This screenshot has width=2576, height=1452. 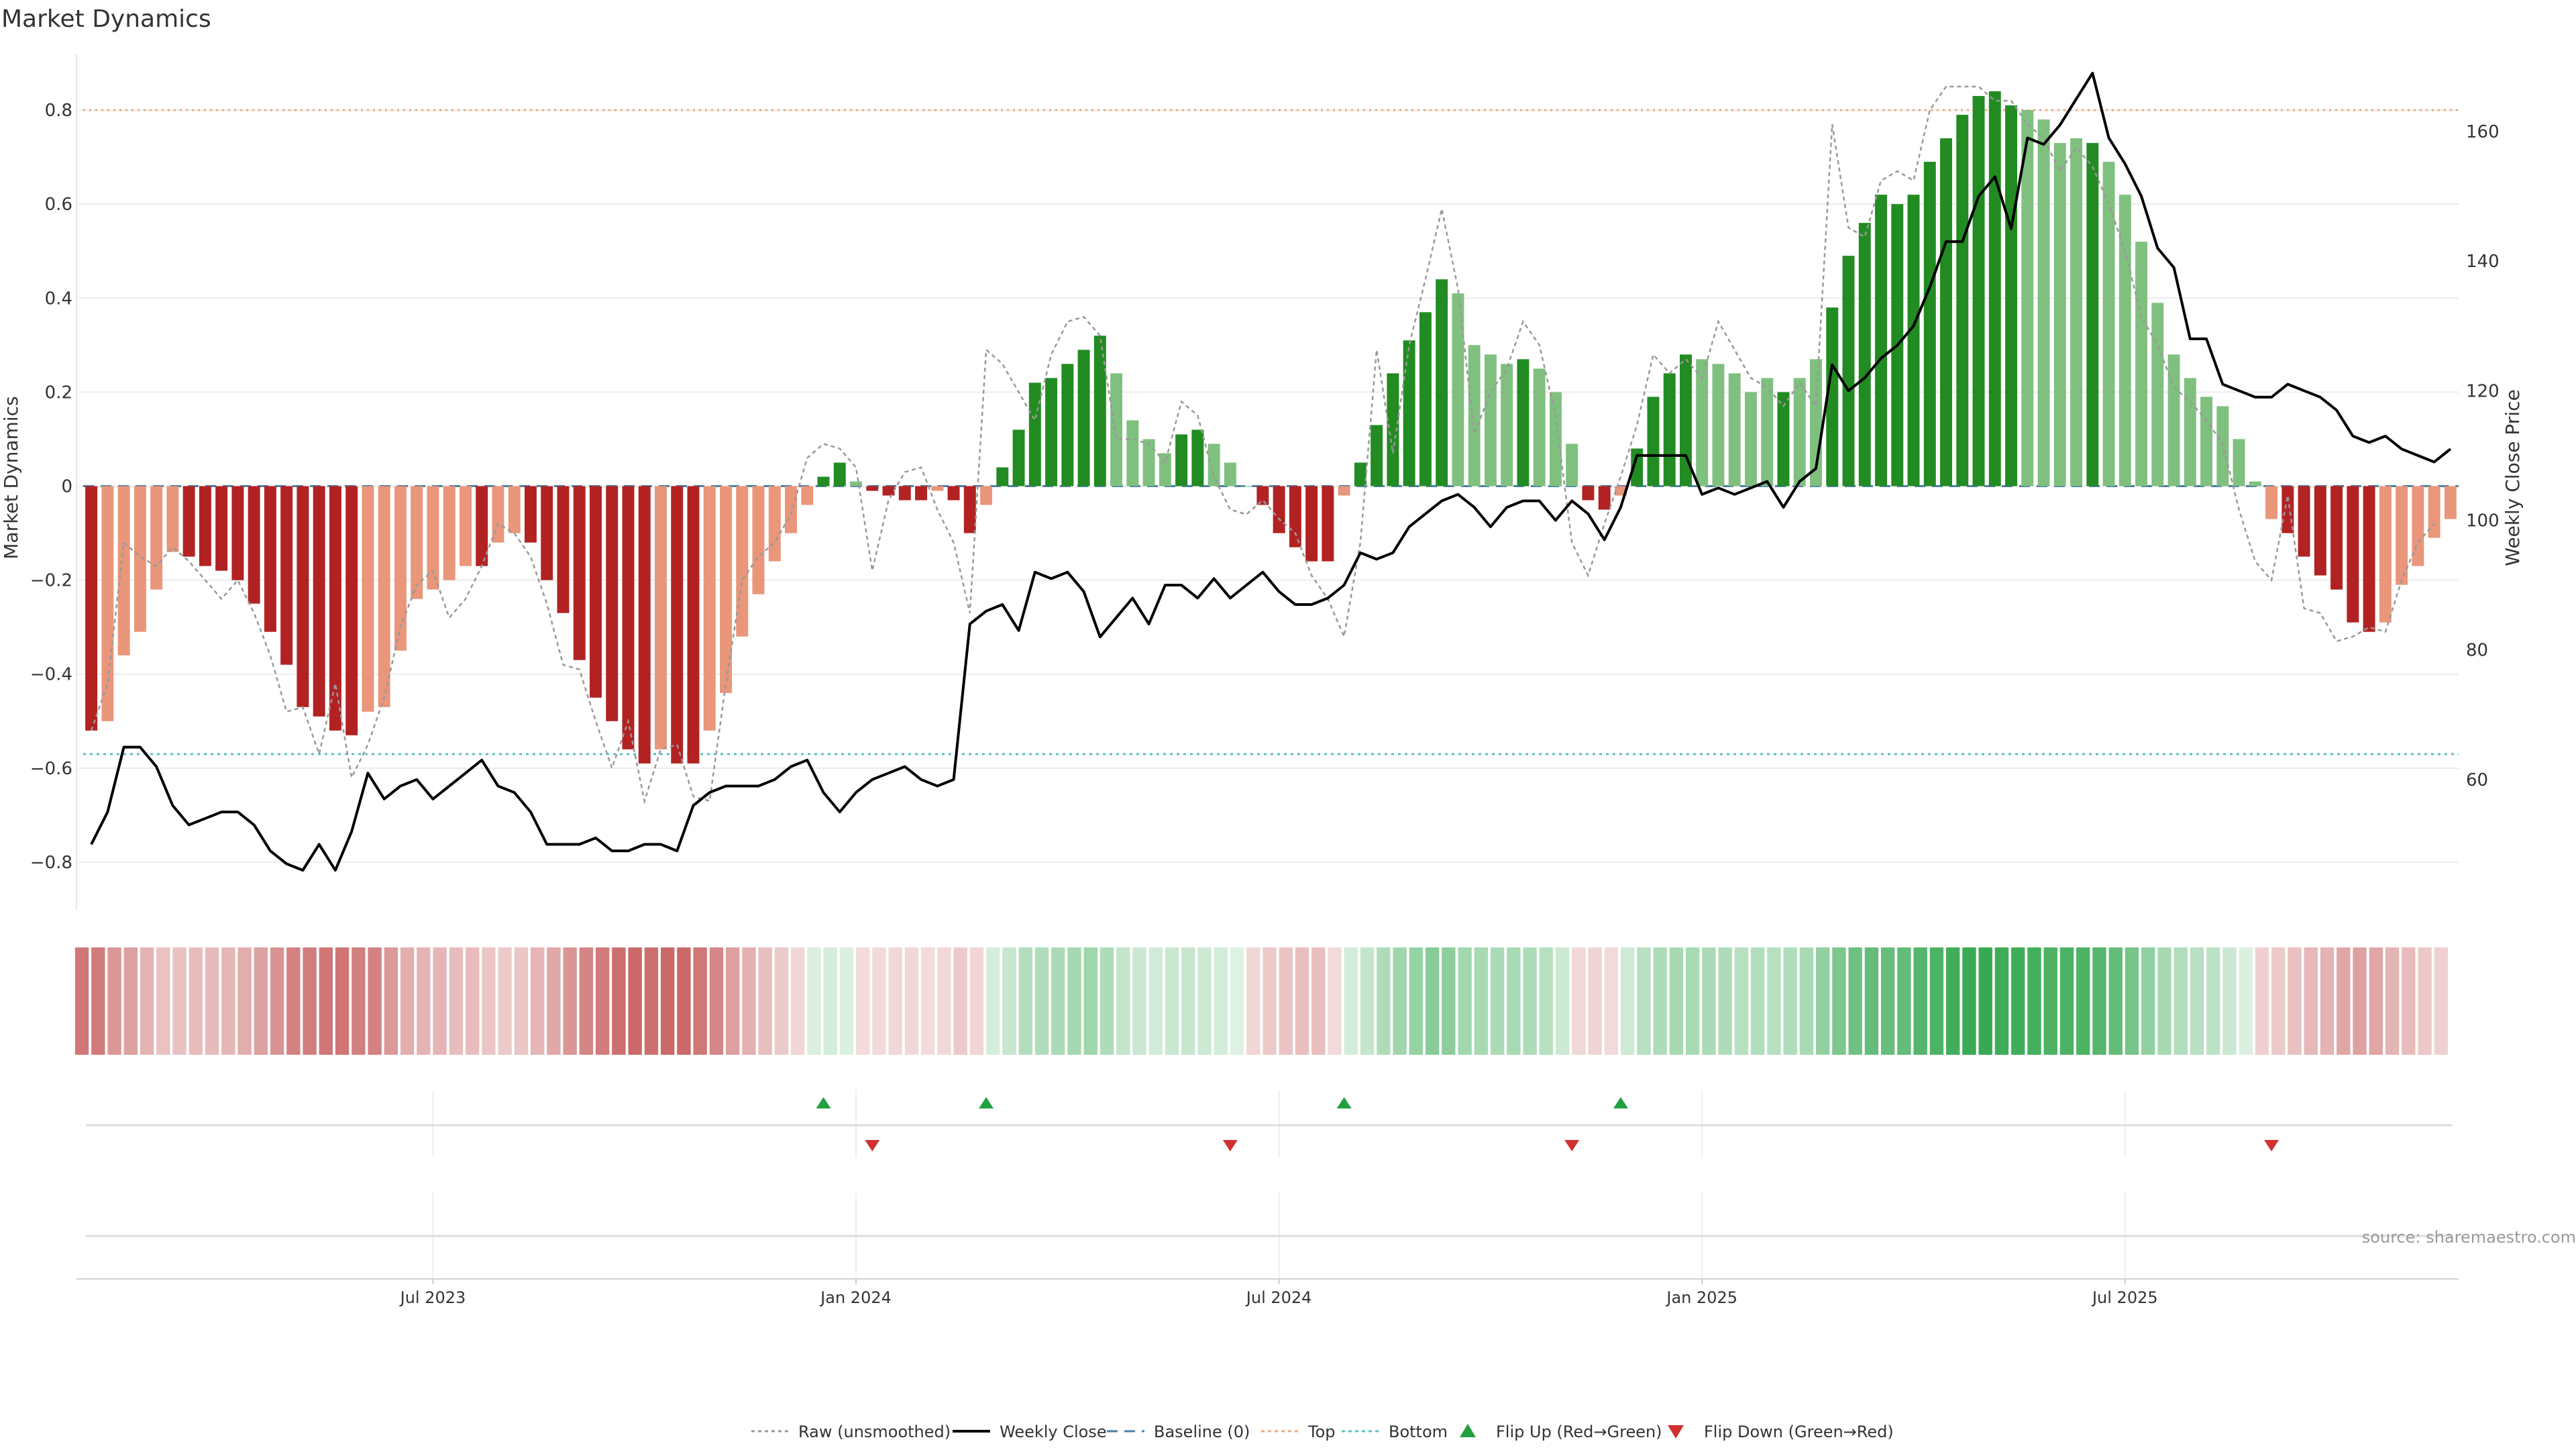 I want to click on y-tick-label-left-6: −0.4, so click(x=51, y=675).